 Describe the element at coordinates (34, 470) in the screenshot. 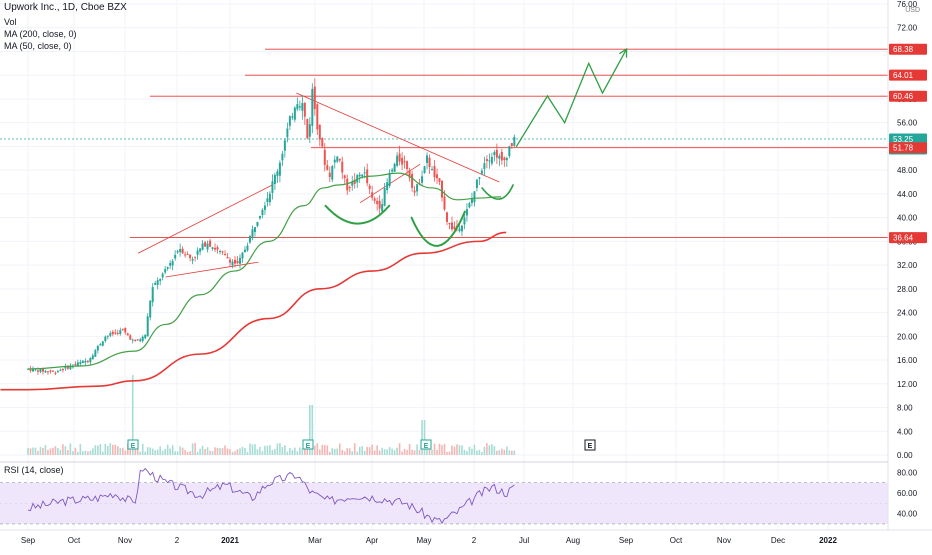

I see `rsi-legend: RSI (14, close)` at that location.